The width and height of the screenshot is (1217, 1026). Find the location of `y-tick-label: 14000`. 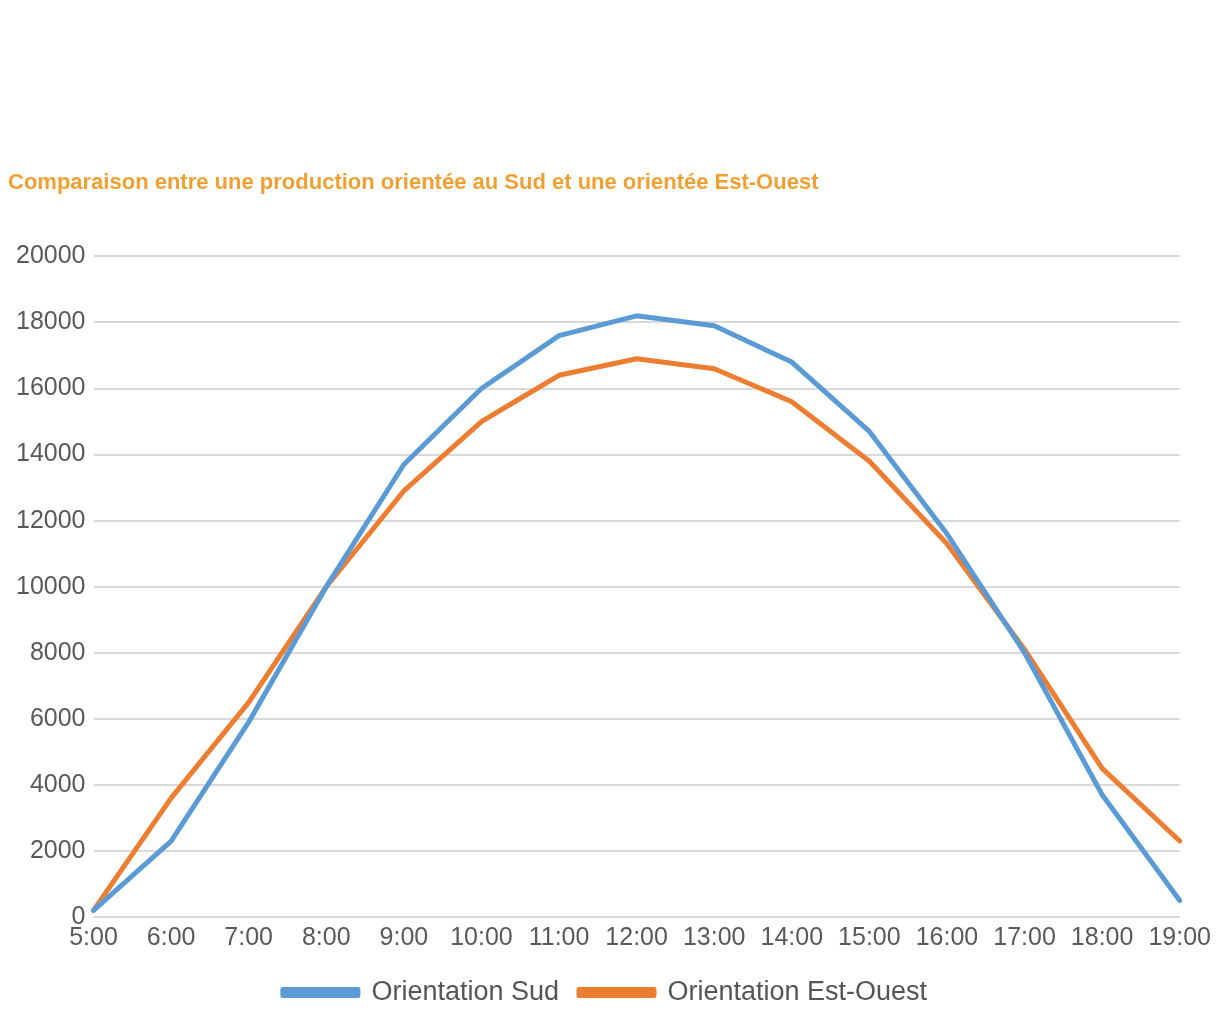

y-tick-label: 14000 is located at coordinates (50, 452).